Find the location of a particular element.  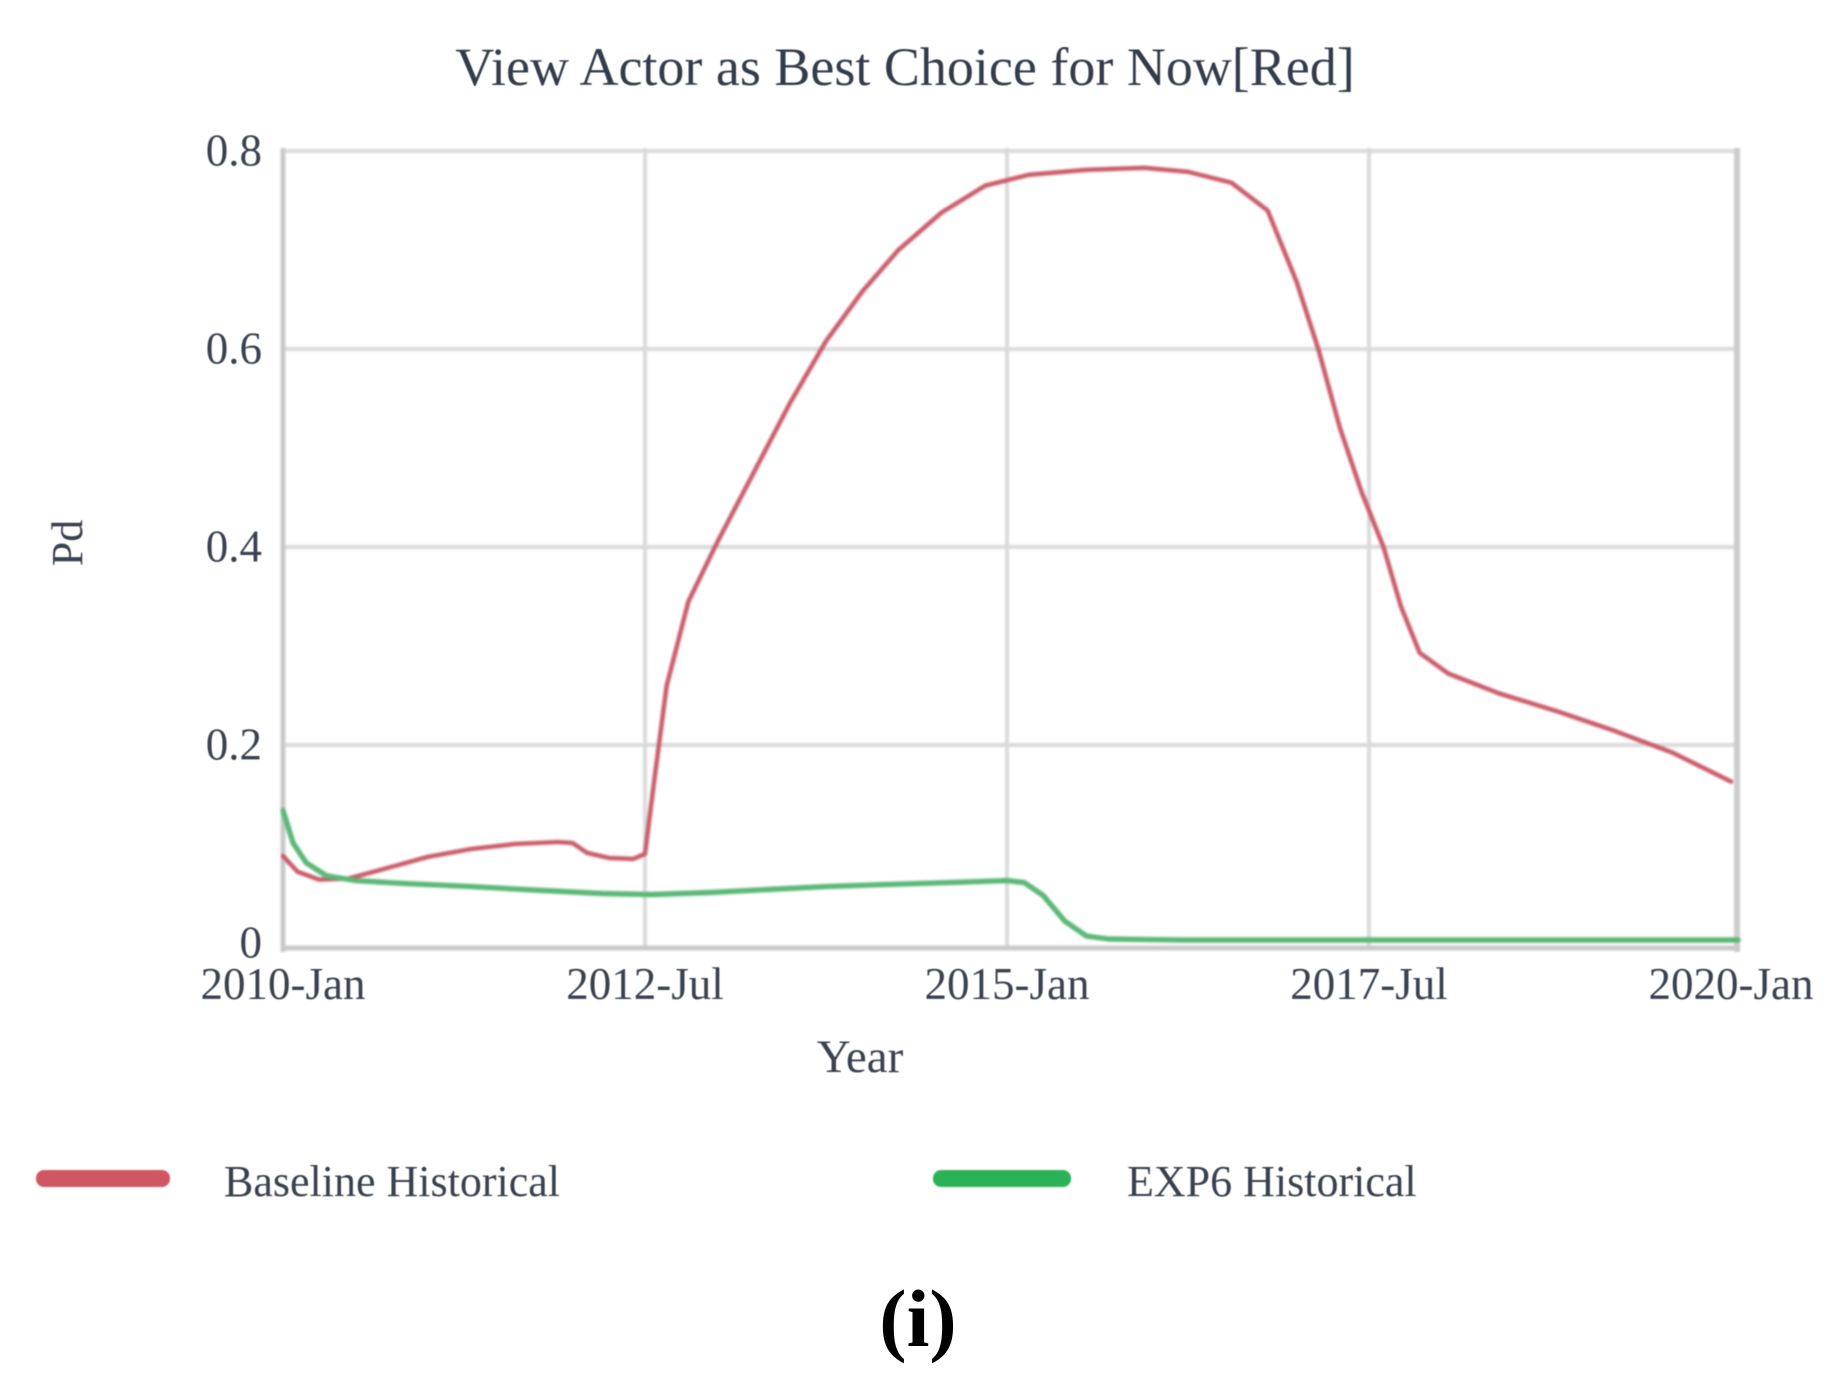

y-tick-label-0: 0 is located at coordinates (251, 942).